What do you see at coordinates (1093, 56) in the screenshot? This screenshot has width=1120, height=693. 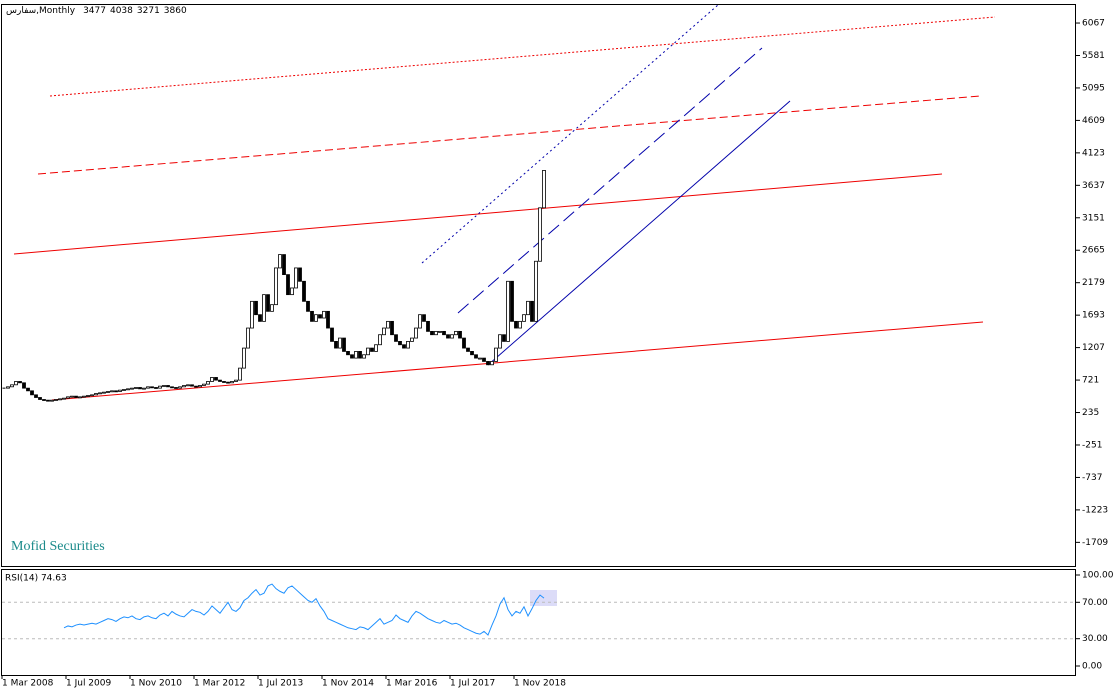 I see `y-tick-label: 5581` at bounding box center [1093, 56].